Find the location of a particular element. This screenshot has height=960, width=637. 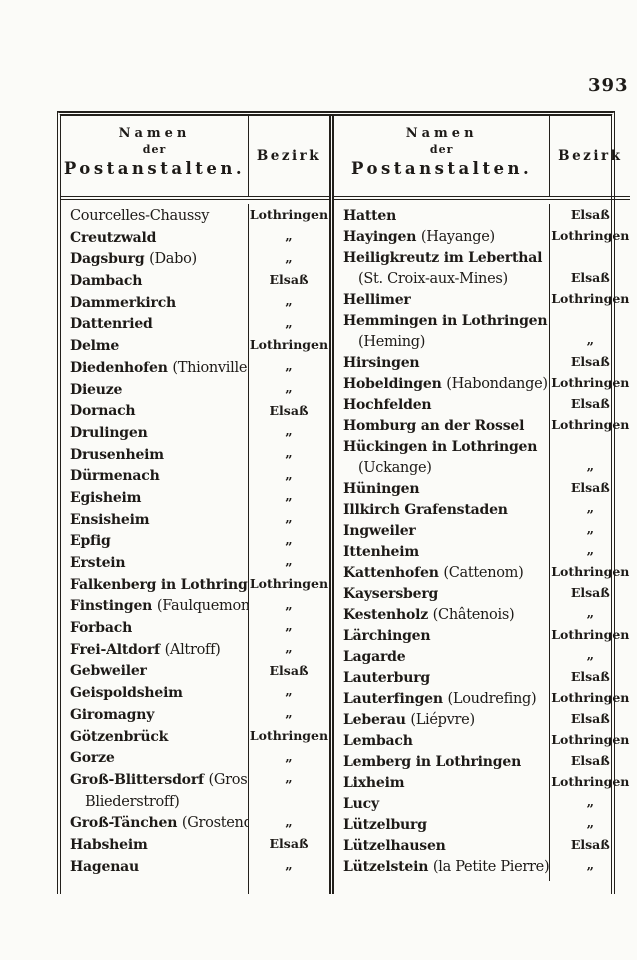

postanstalt-name-line: Lauterburg is located at coordinates (446, 676).